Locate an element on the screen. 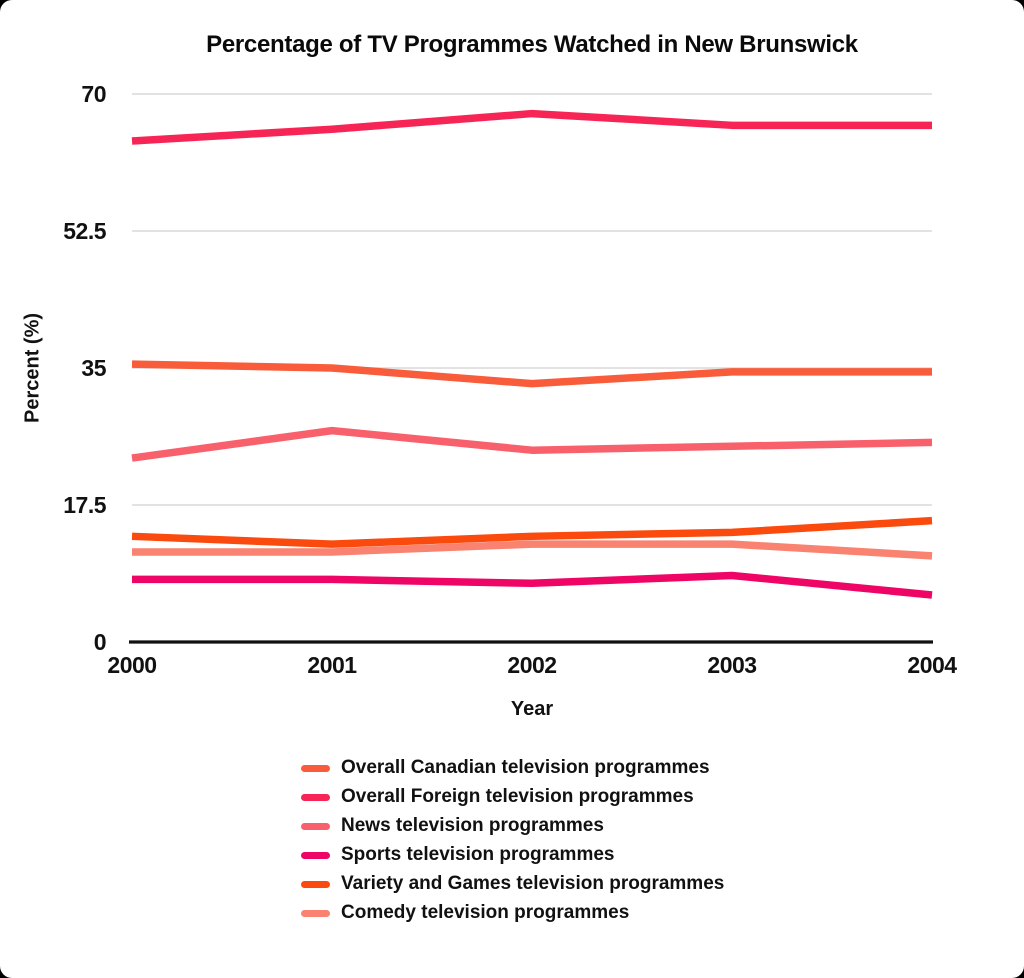 The height and width of the screenshot is (978, 1024). legend-label: Overall Canadian television programmes is located at coordinates (525, 767).